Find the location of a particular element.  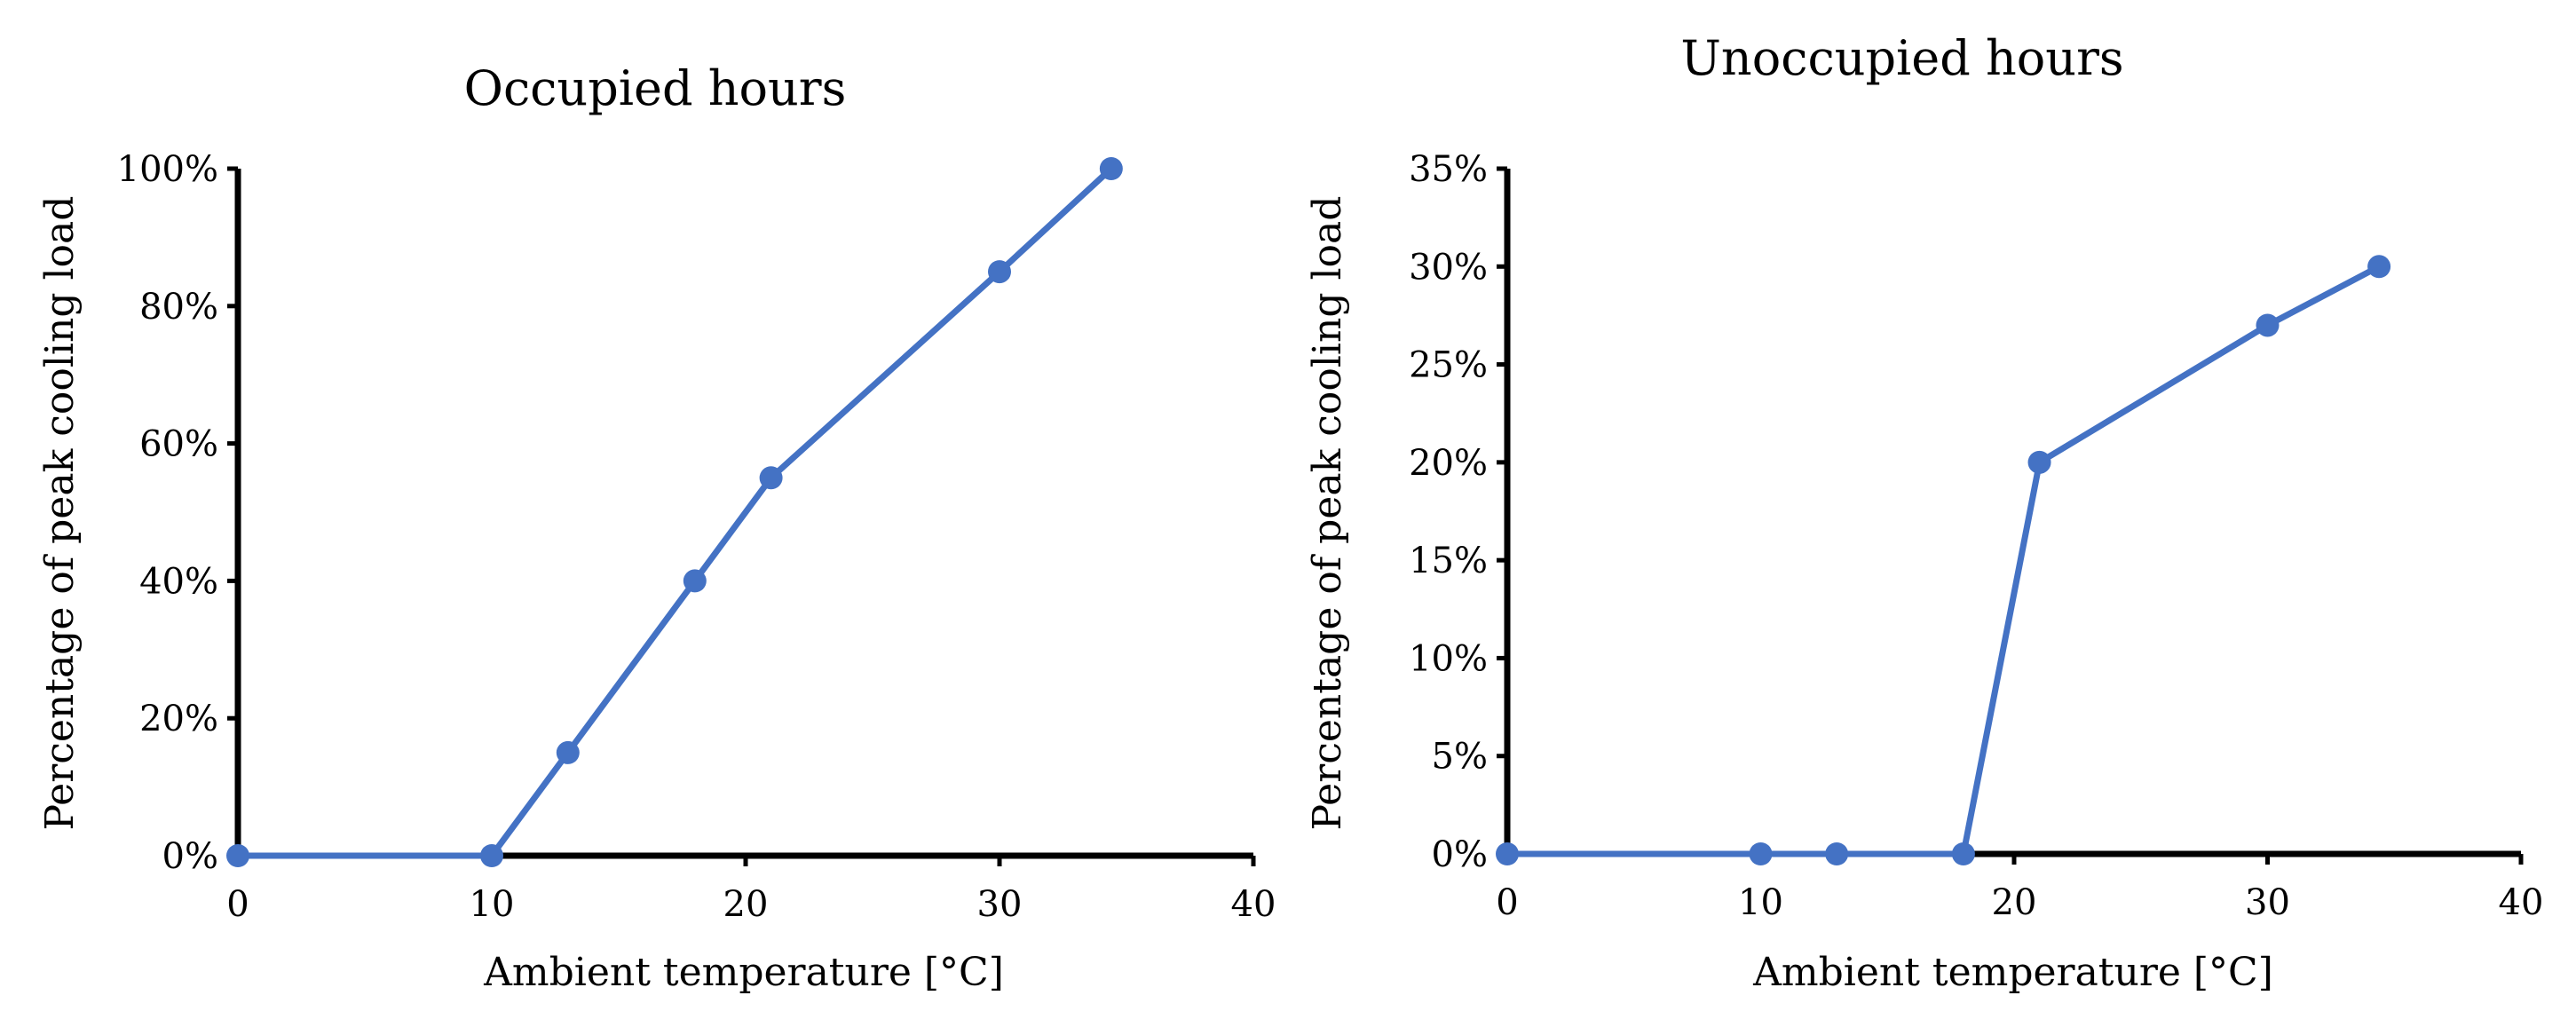

y-tick-label: 60% is located at coordinates (178, 444).